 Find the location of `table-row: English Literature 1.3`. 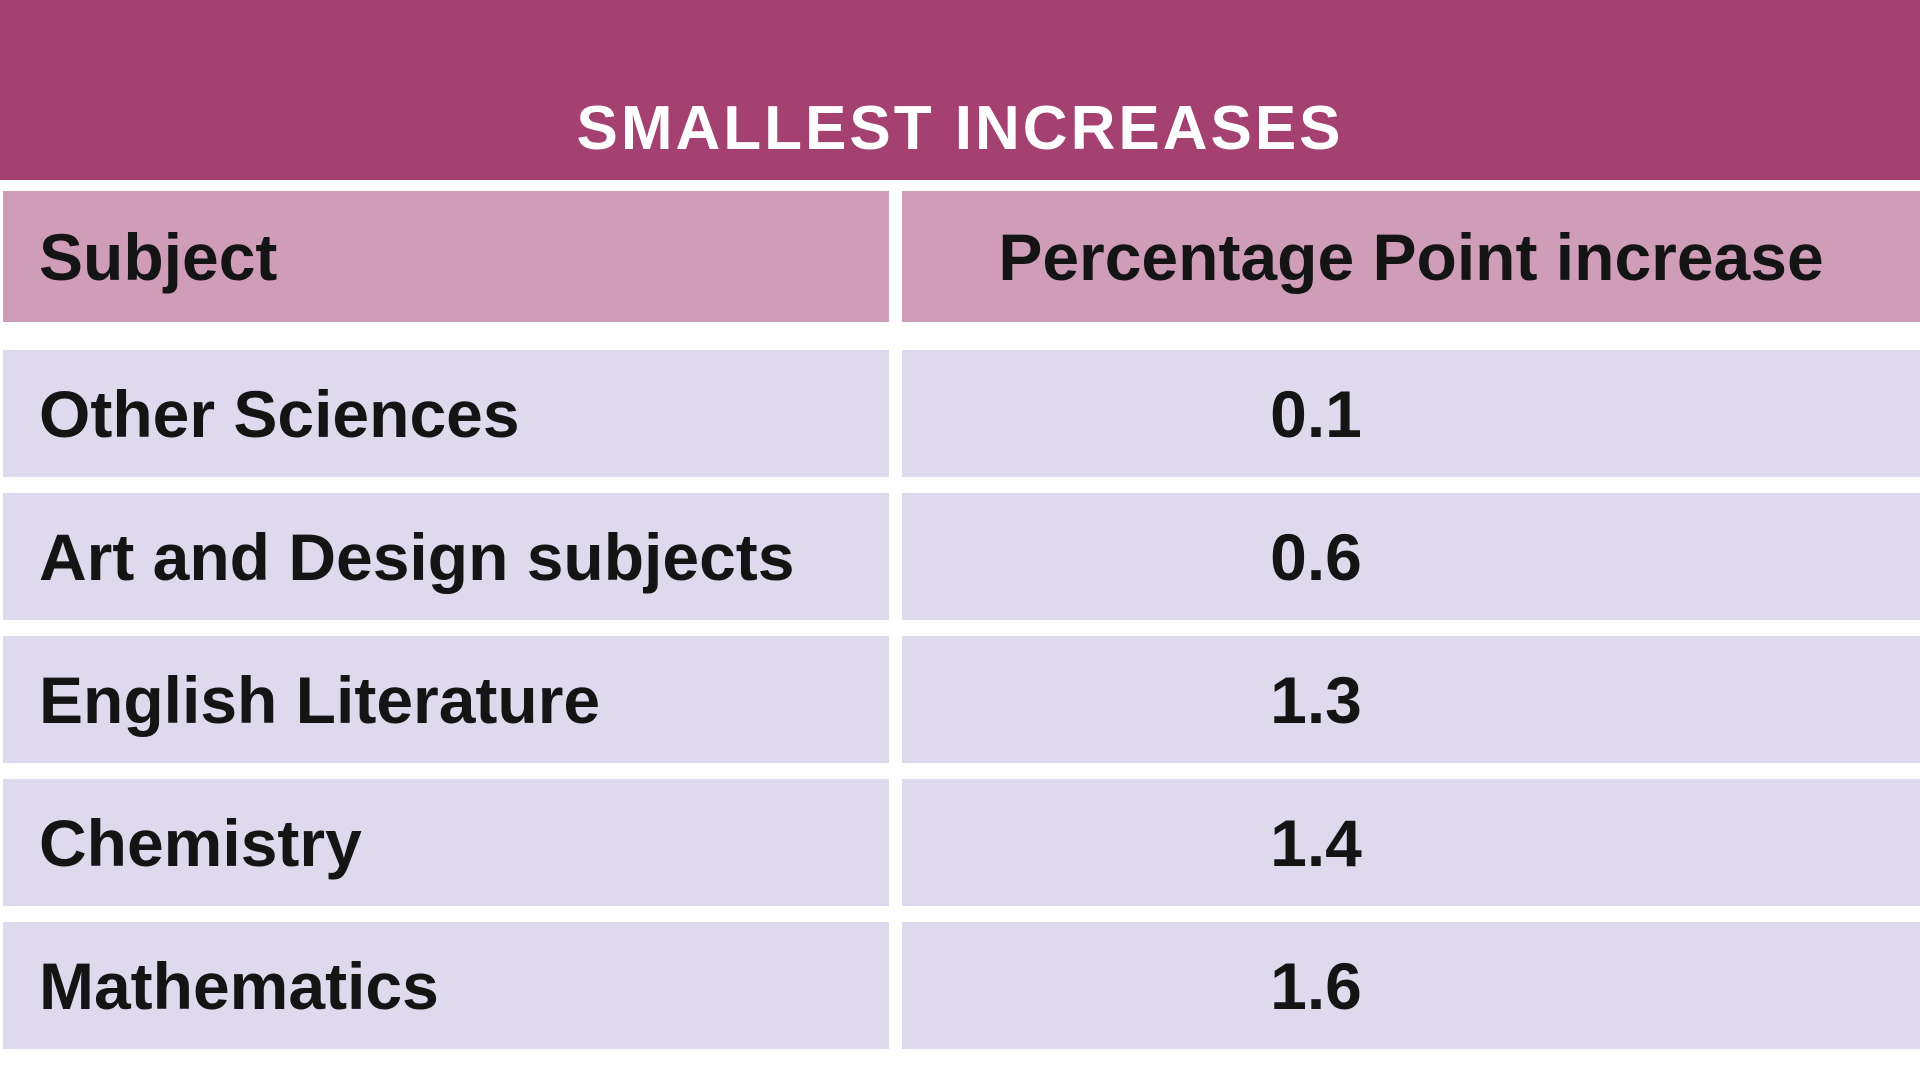

table-row: English Literature 1.3 is located at coordinates (961, 699).